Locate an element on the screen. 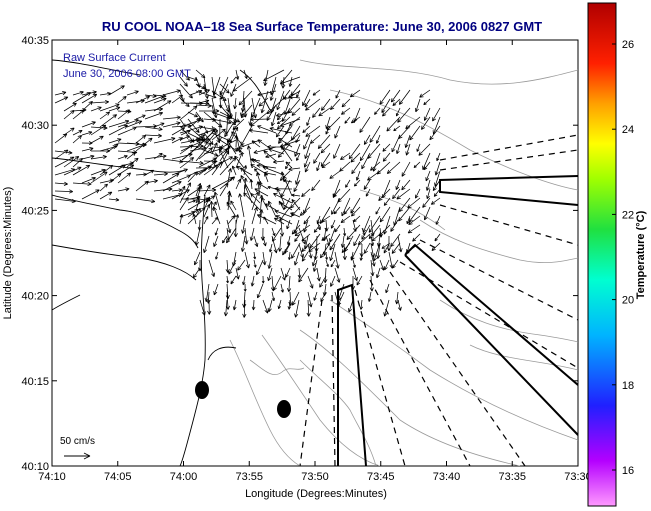 This screenshot has height=511, width=651. x-tick-label: 73:55 is located at coordinates (249, 477).